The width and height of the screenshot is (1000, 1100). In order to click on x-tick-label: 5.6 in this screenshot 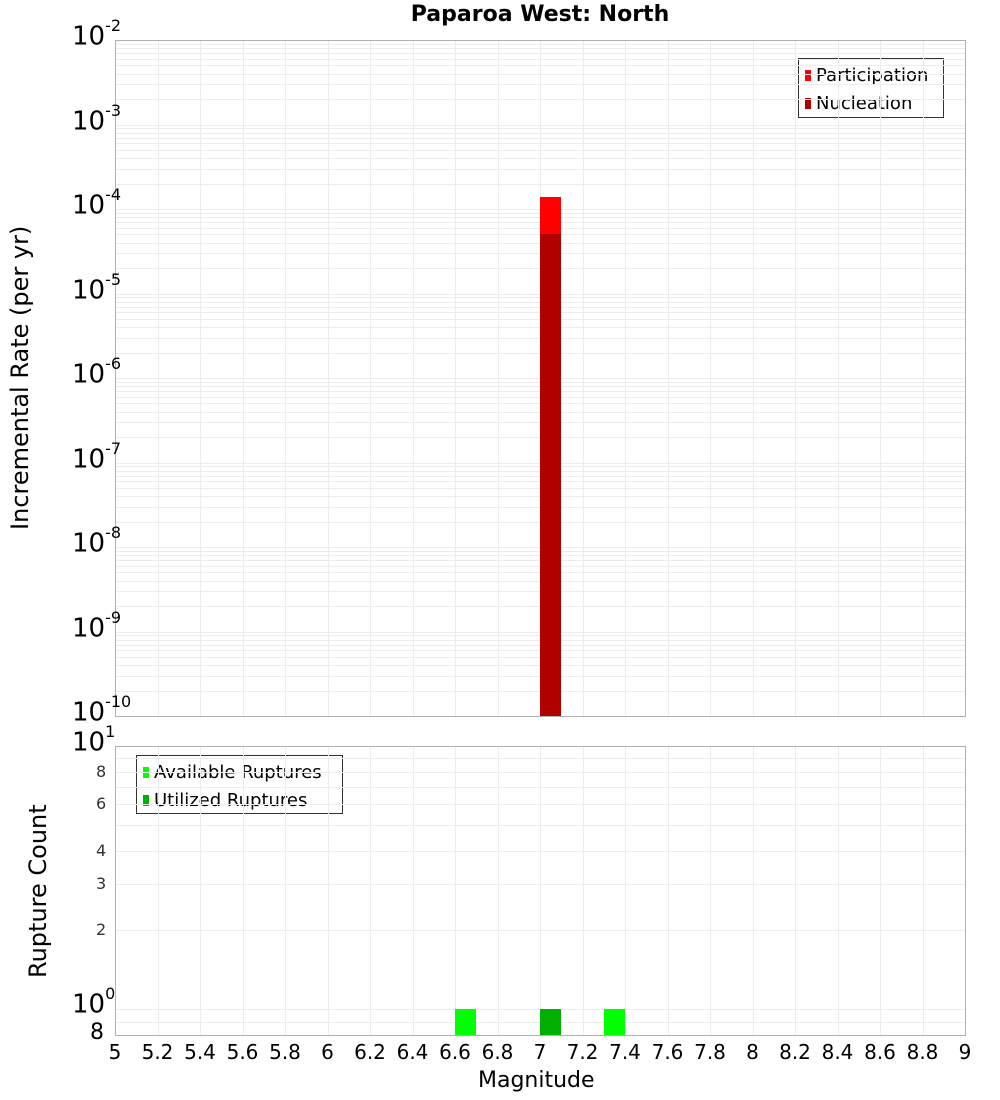, I will do `click(242, 1052)`.